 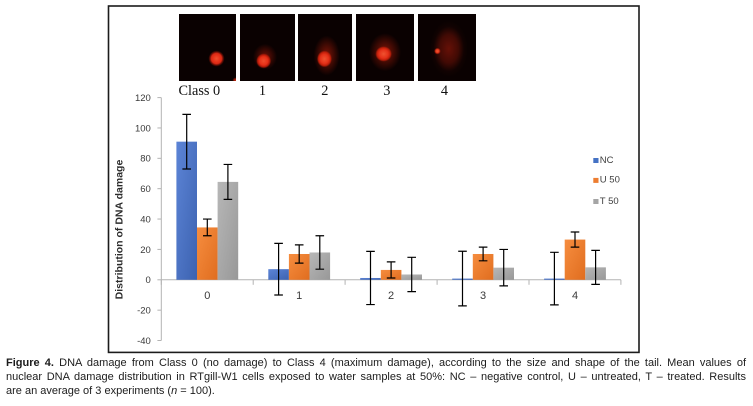 What do you see at coordinates (609, 201) in the screenshot?
I see `svg-text: T 50` at bounding box center [609, 201].